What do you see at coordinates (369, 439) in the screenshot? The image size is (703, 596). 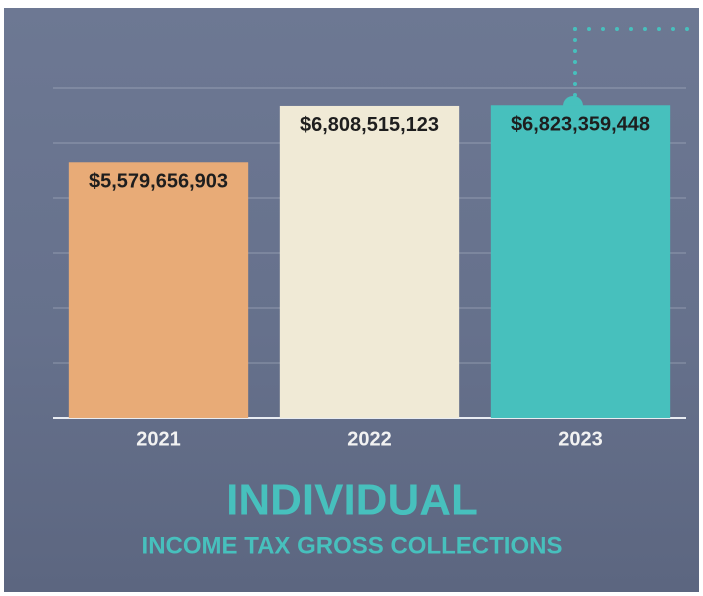 I see `x-tick-label: 2022` at bounding box center [369, 439].